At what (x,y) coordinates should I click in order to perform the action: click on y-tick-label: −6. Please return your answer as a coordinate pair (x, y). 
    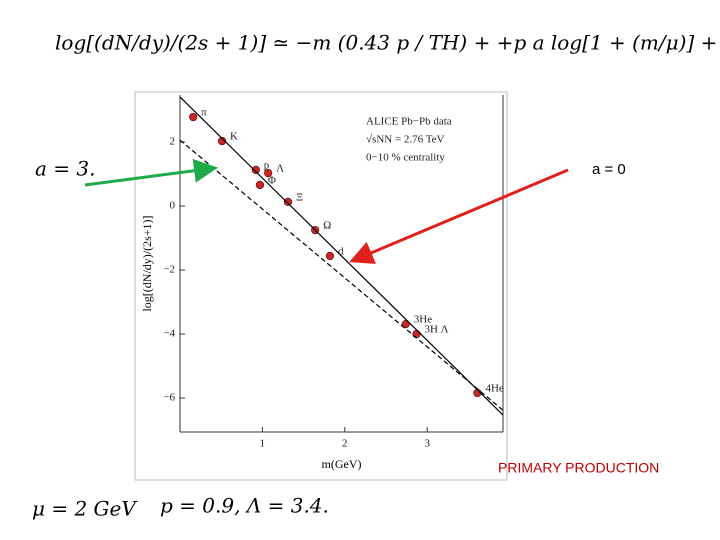
    Looking at the image, I should click on (169, 398).